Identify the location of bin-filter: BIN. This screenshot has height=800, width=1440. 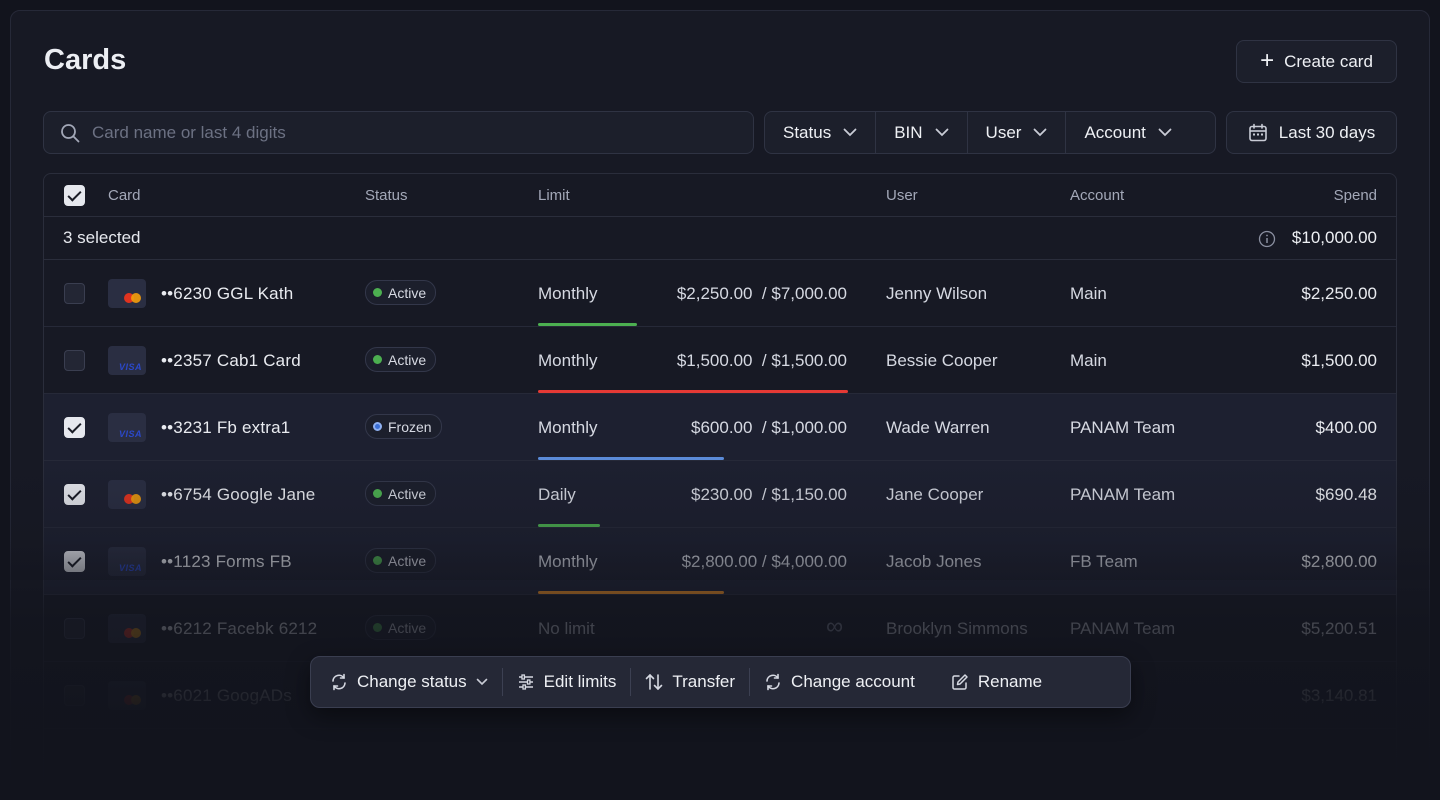
(922, 132).